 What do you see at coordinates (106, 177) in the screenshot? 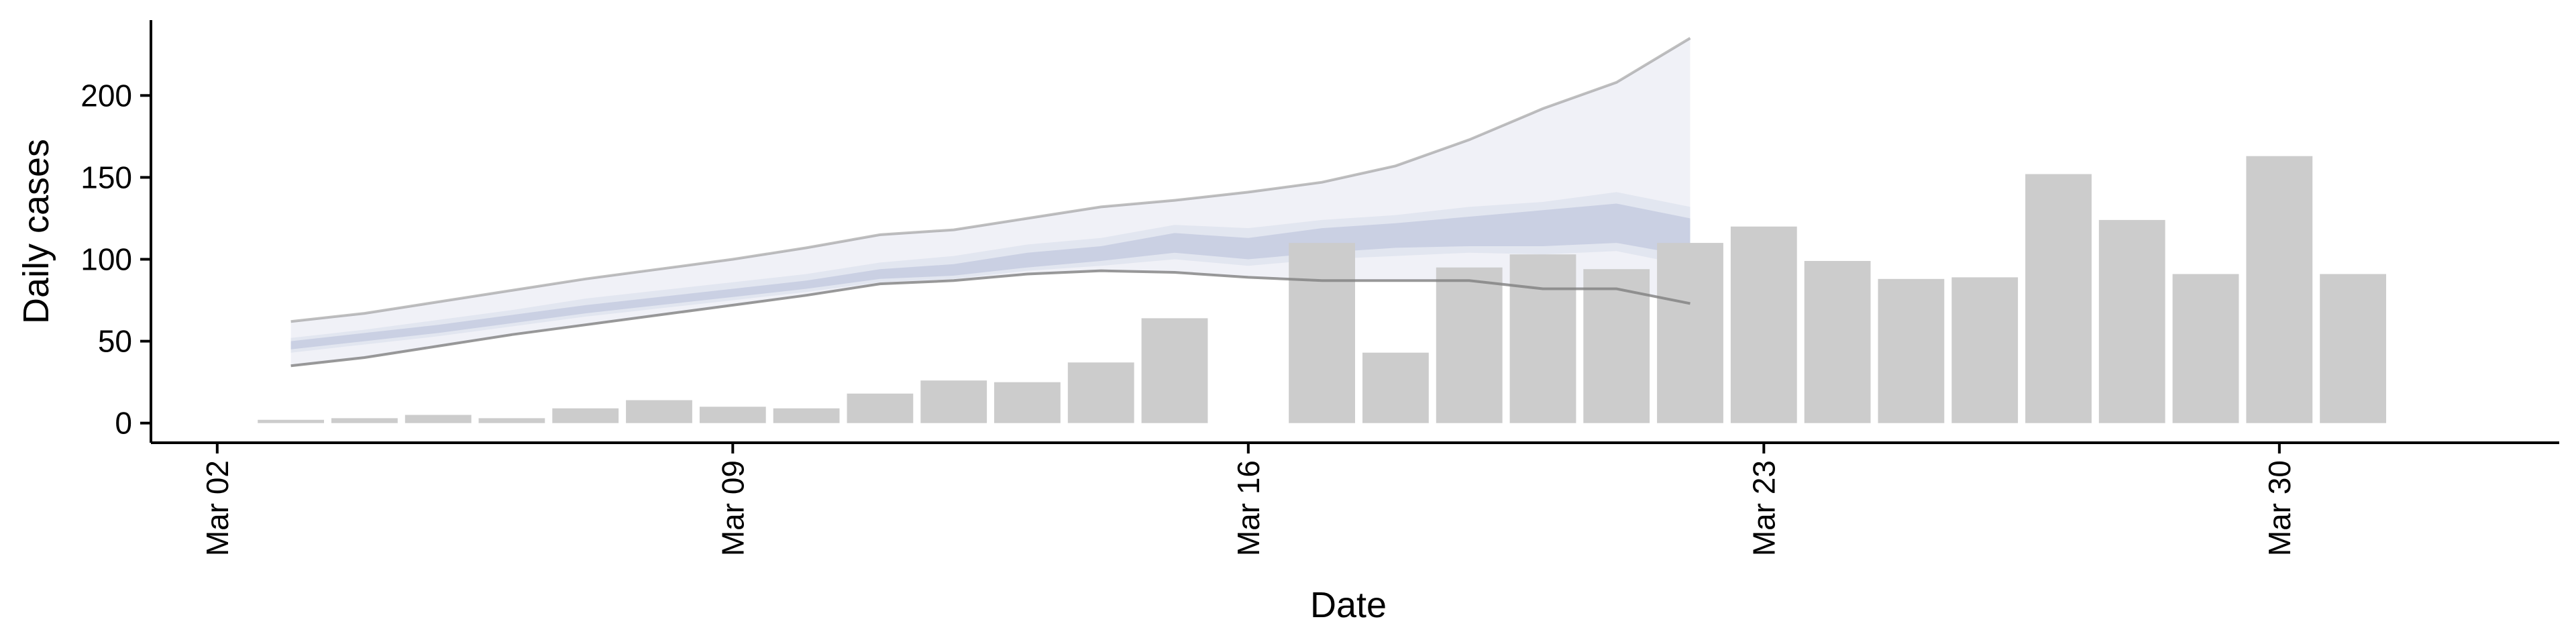
I see `y-tick-label-150: 150` at bounding box center [106, 177].